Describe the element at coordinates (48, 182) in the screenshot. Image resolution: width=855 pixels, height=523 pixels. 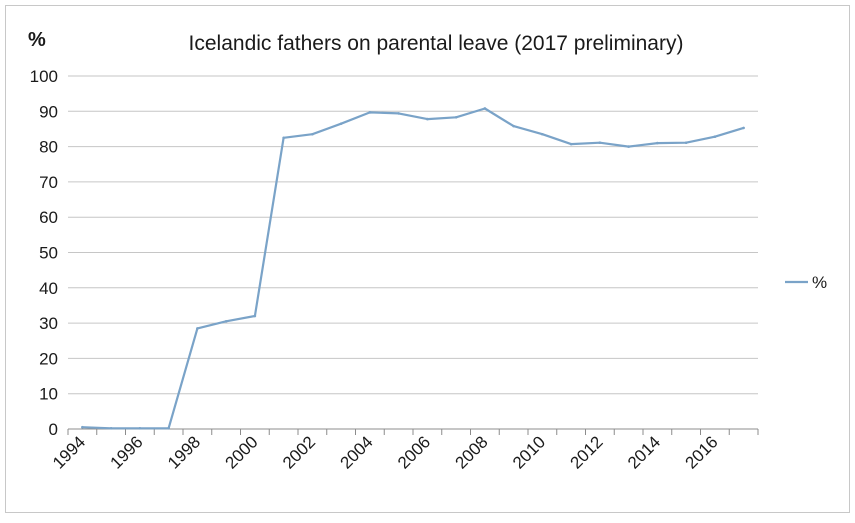
I see `y-tick-label: 70` at that location.